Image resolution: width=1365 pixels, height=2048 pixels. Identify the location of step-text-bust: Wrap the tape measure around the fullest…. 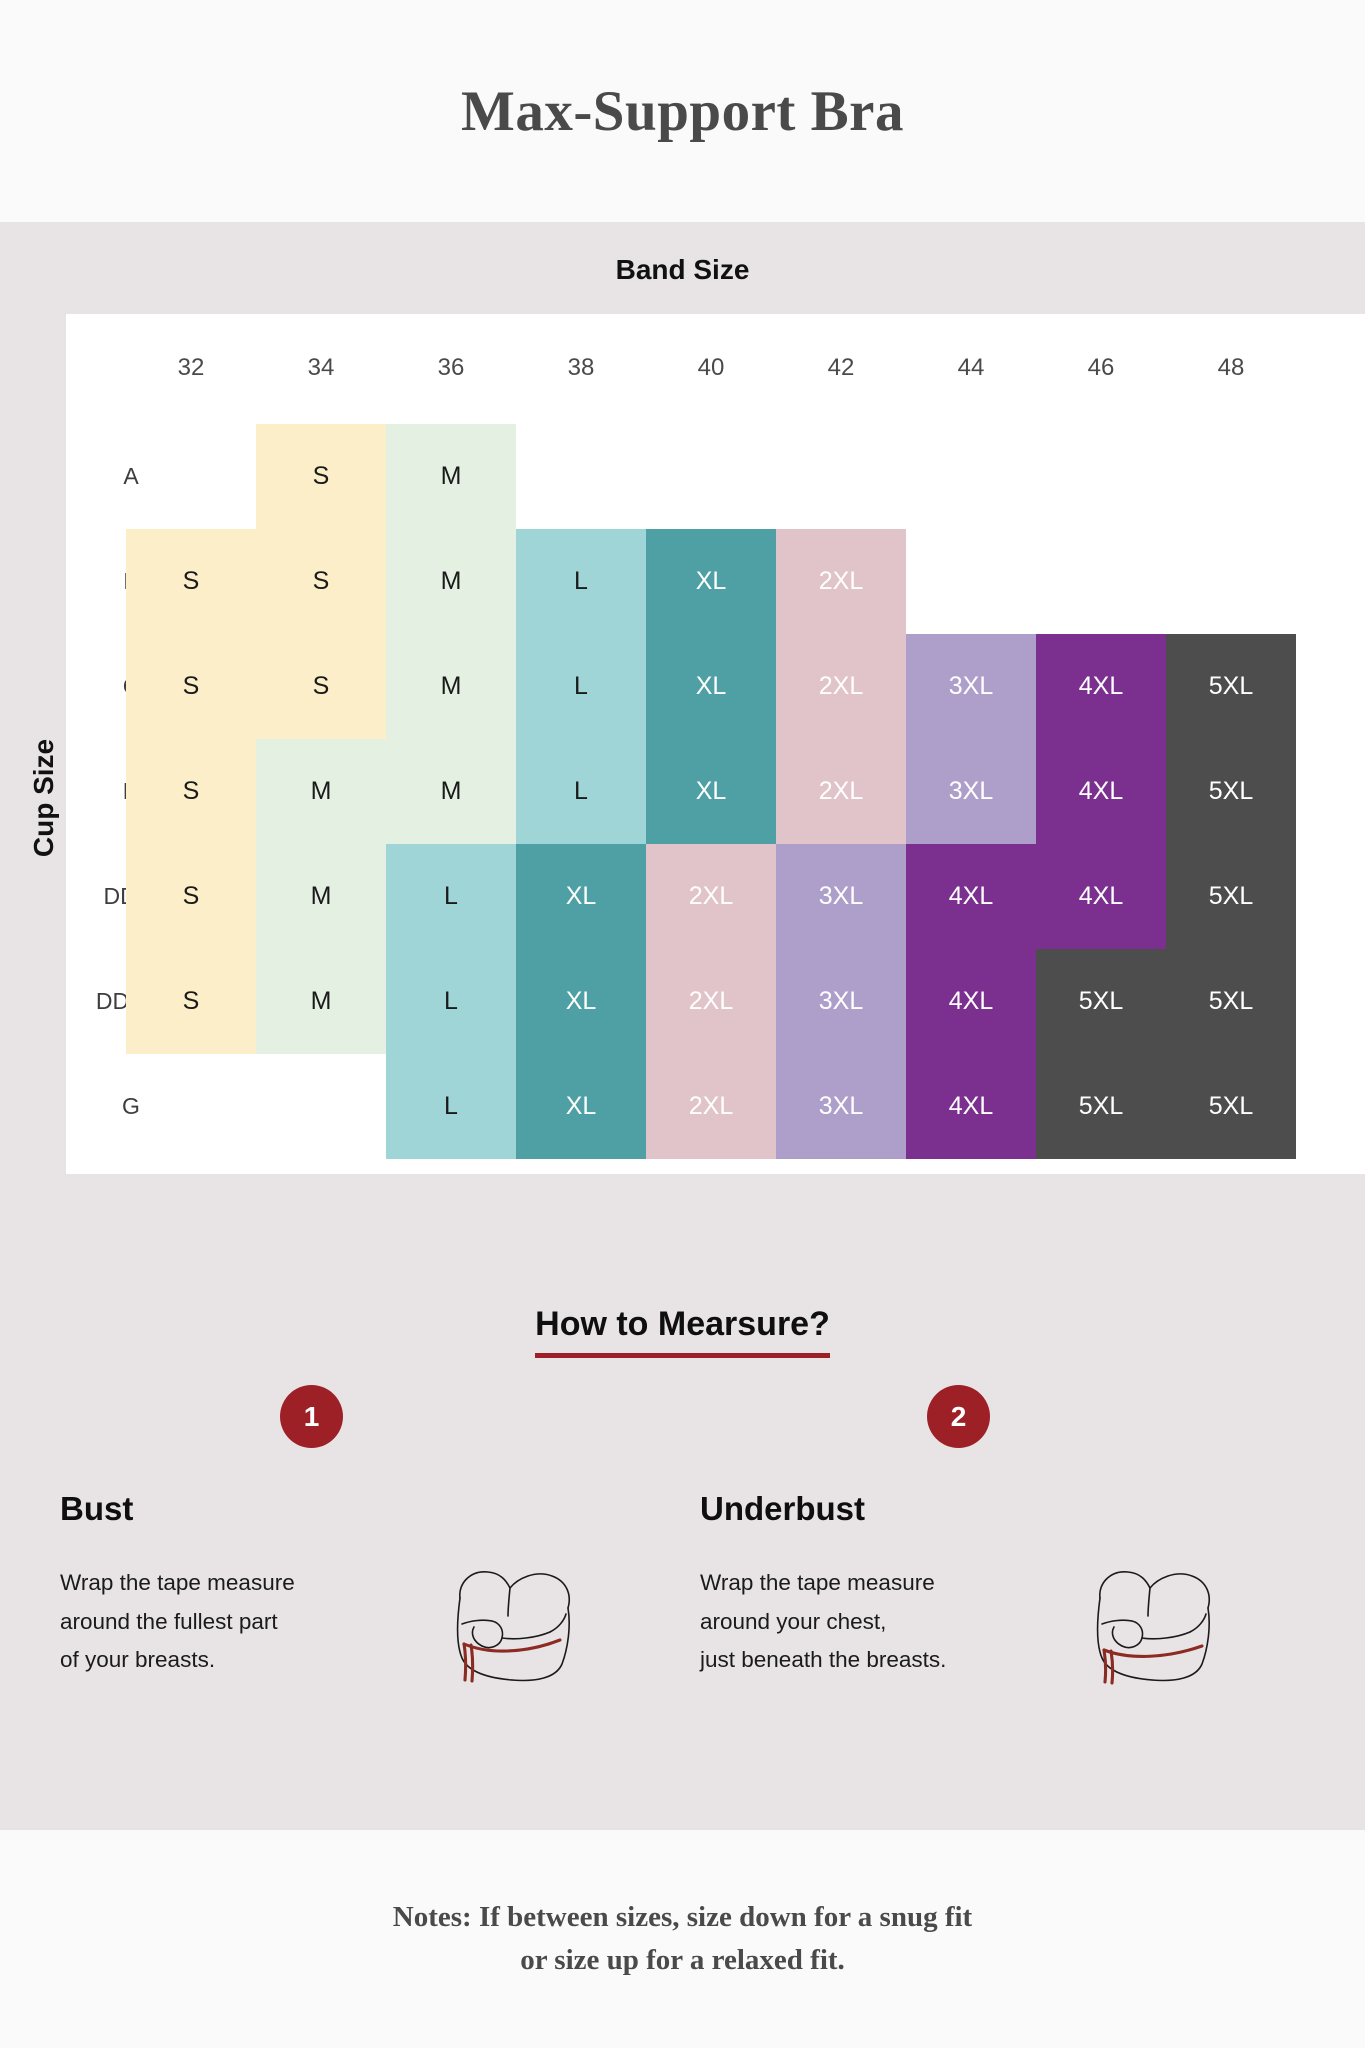
(177, 1621).